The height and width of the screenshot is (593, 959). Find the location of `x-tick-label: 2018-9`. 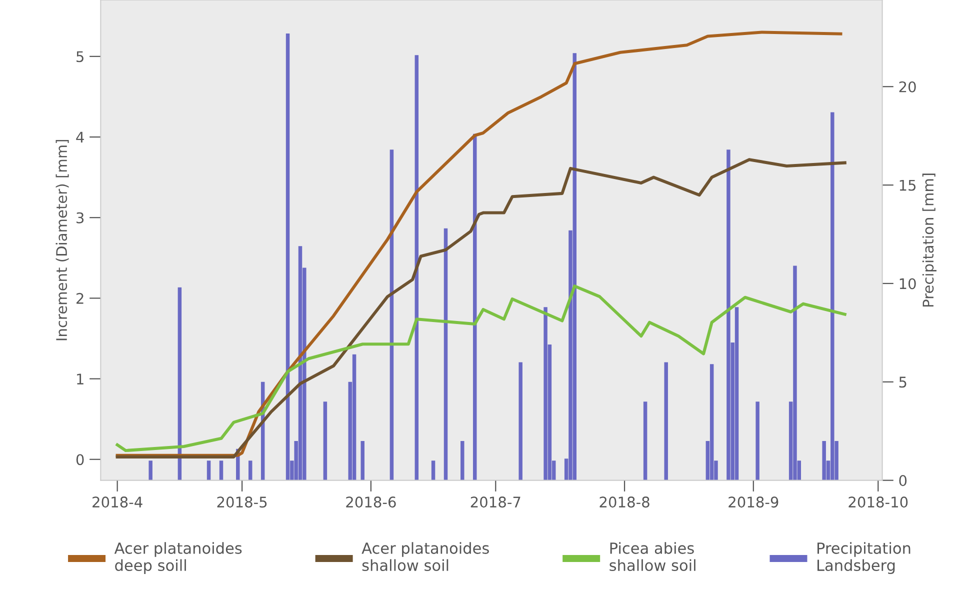

x-tick-label: 2018-9 is located at coordinates (753, 502).